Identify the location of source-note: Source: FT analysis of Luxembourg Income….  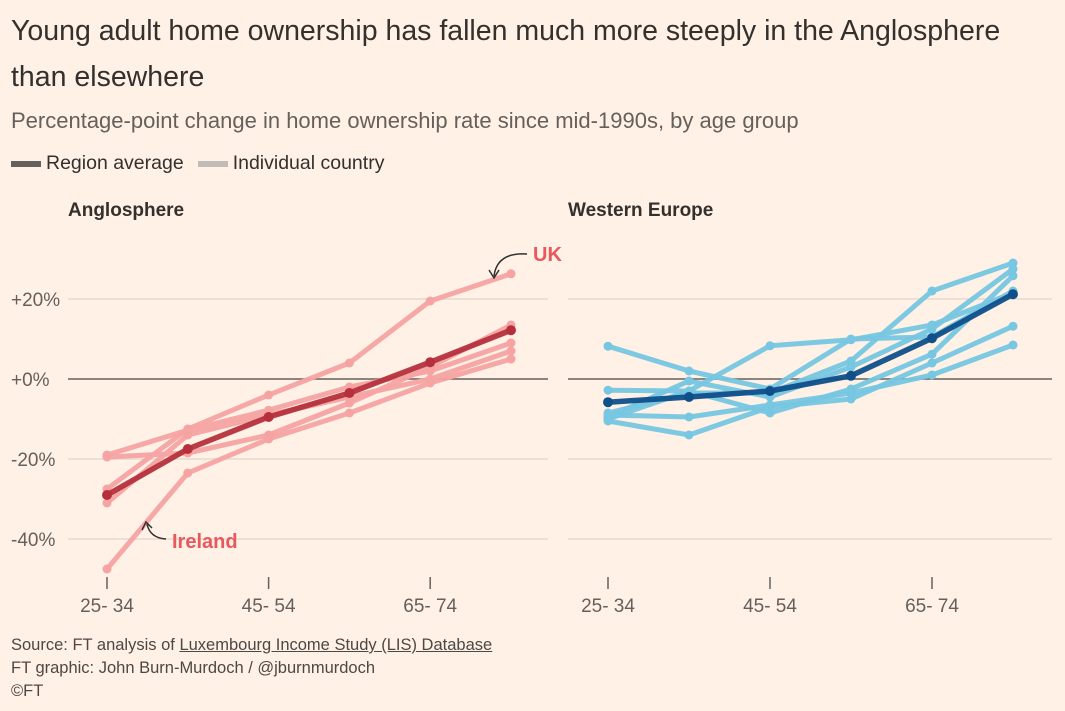
(251, 668).